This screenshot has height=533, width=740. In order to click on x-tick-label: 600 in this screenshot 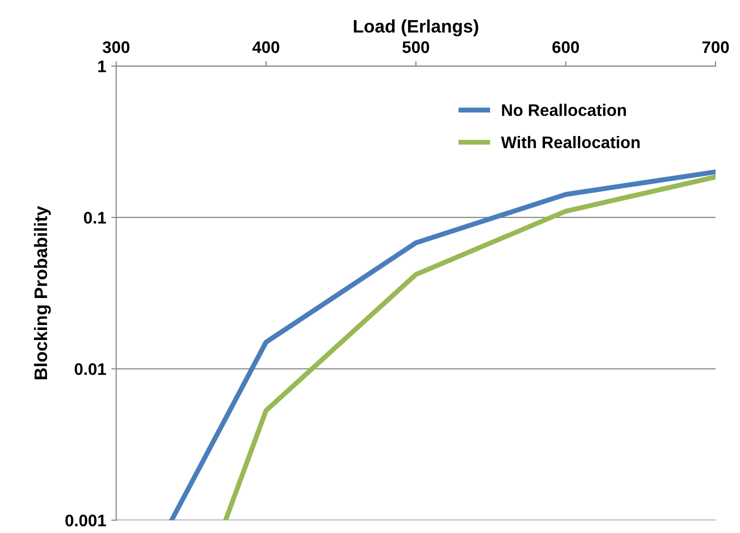, I will do `click(565, 47)`.